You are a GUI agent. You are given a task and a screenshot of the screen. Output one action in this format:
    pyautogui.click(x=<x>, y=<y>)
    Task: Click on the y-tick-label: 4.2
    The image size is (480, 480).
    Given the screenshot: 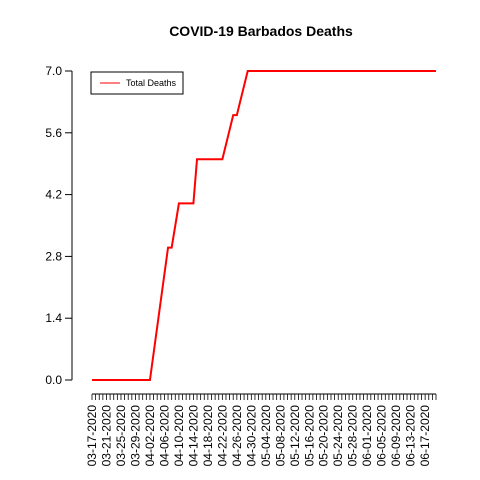 What is the action you would take?
    pyautogui.click(x=53, y=195)
    